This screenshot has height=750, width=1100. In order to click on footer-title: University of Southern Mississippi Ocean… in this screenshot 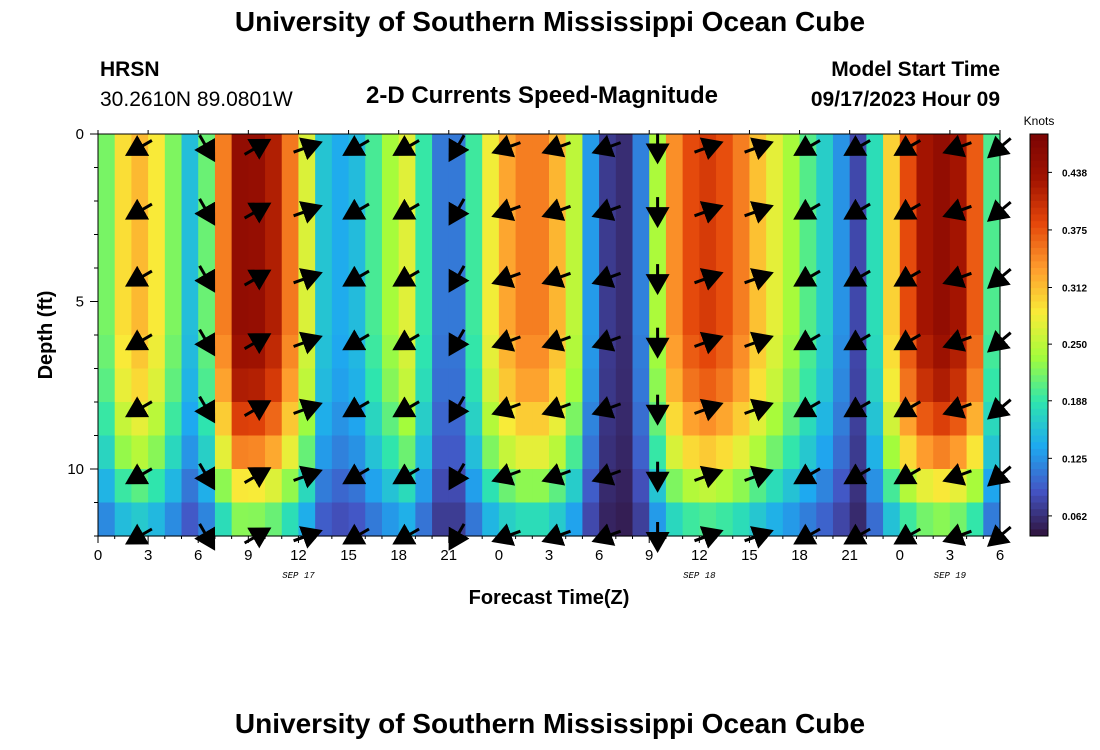, I will do `click(550, 723)`.